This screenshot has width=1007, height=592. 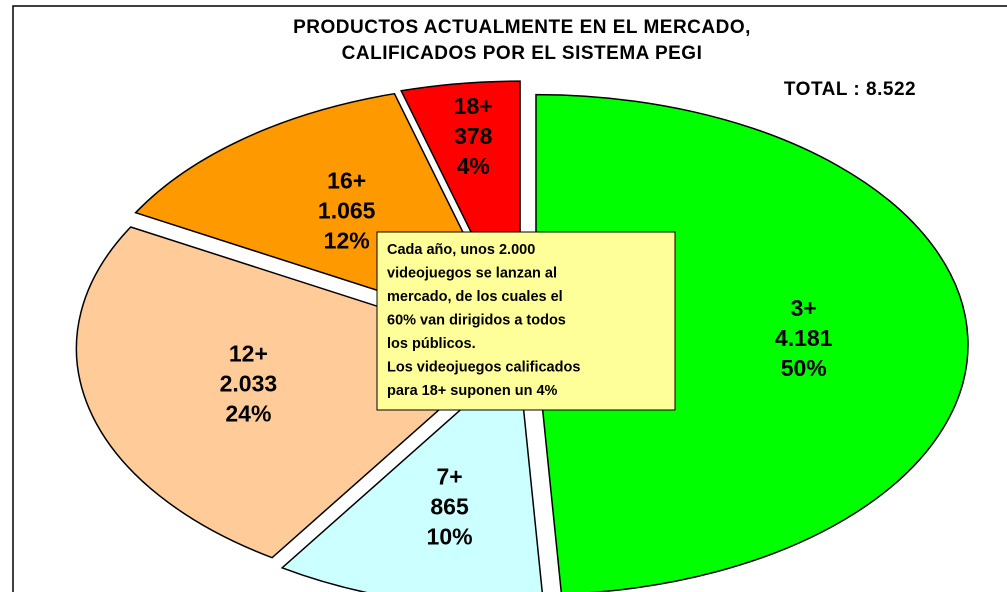 What do you see at coordinates (431, 344) in the screenshot?
I see `annotation-line: los públicos.` at bounding box center [431, 344].